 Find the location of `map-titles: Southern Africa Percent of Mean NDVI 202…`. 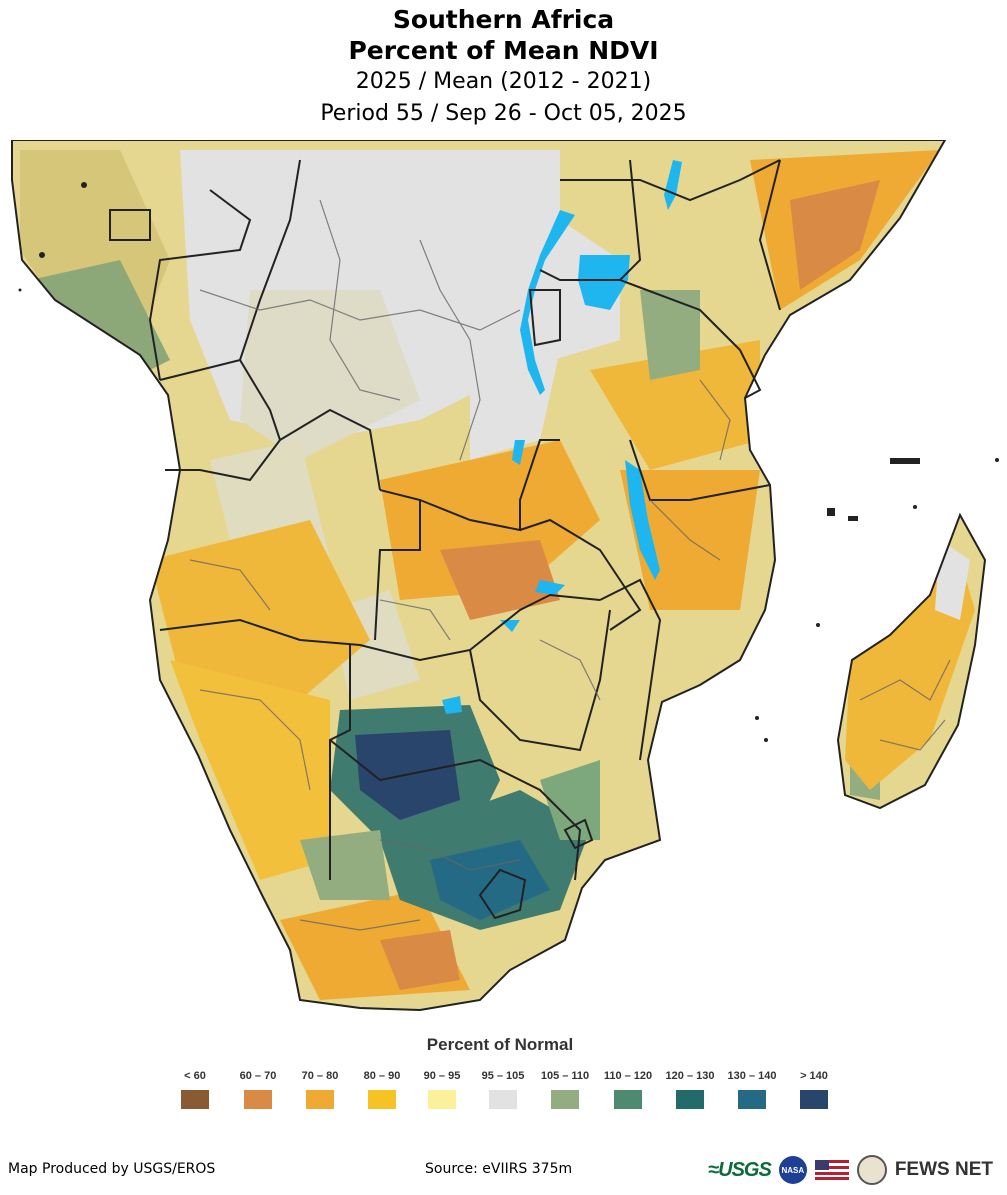

map-titles: Southern Africa Percent of Mean NDVI 202… is located at coordinates (503, 67).